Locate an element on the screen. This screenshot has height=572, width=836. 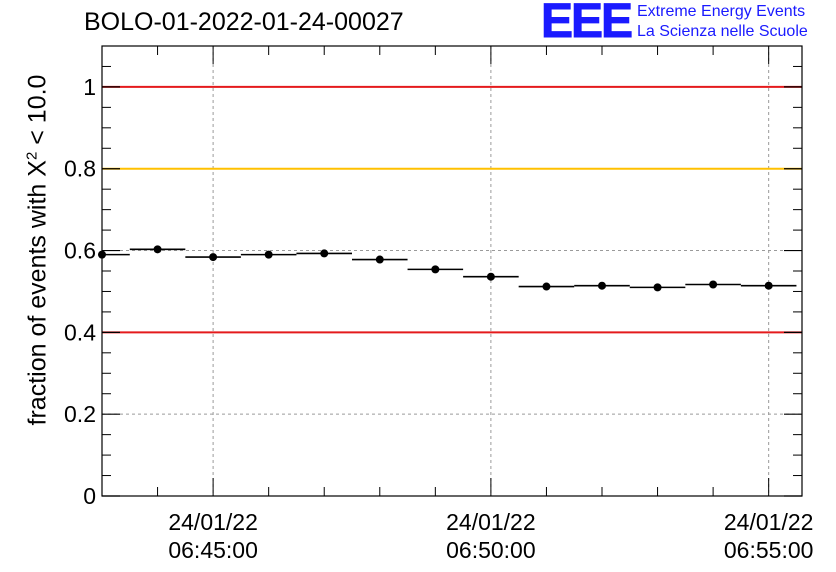
x-tick-label-time: 06:45:00 is located at coordinates (213, 550).